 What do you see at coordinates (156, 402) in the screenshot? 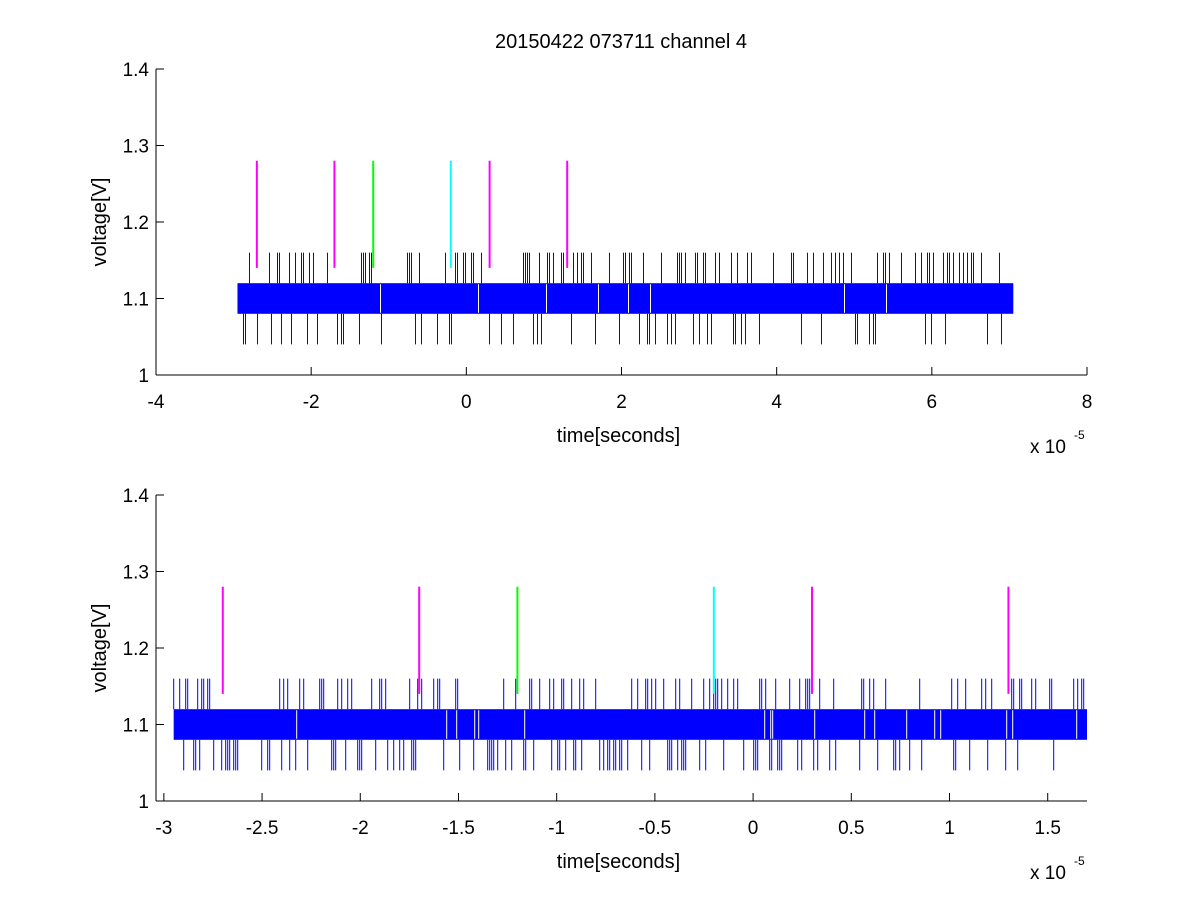
I see `x-tick-label: -4` at bounding box center [156, 402].